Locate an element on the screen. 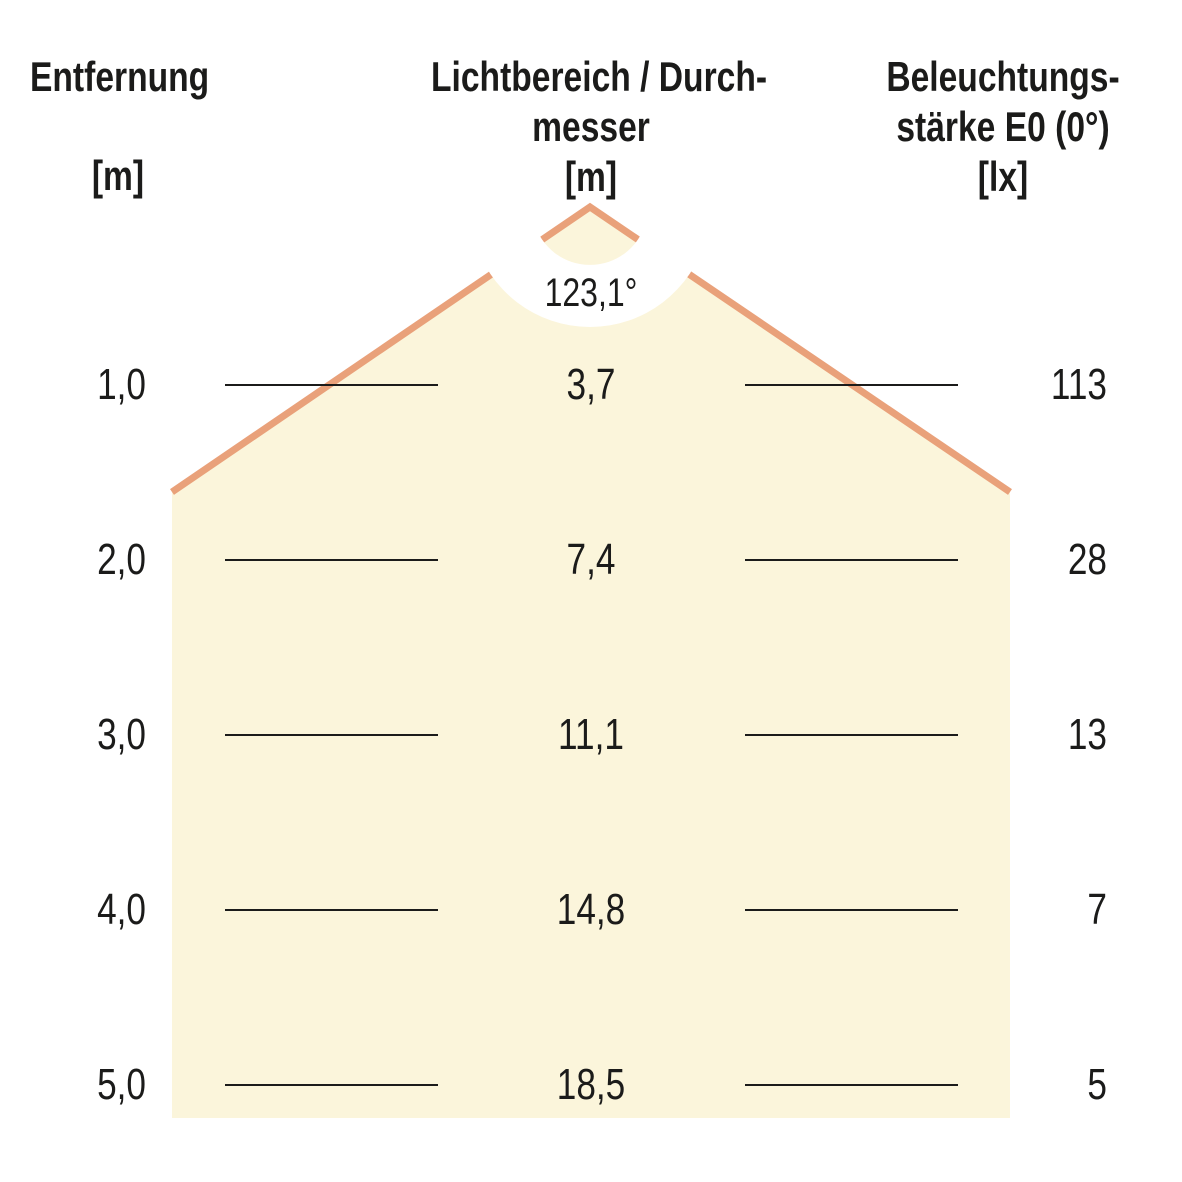 The image size is (1182, 1182). diameter-value: 14,8 is located at coordinates (591, 909).